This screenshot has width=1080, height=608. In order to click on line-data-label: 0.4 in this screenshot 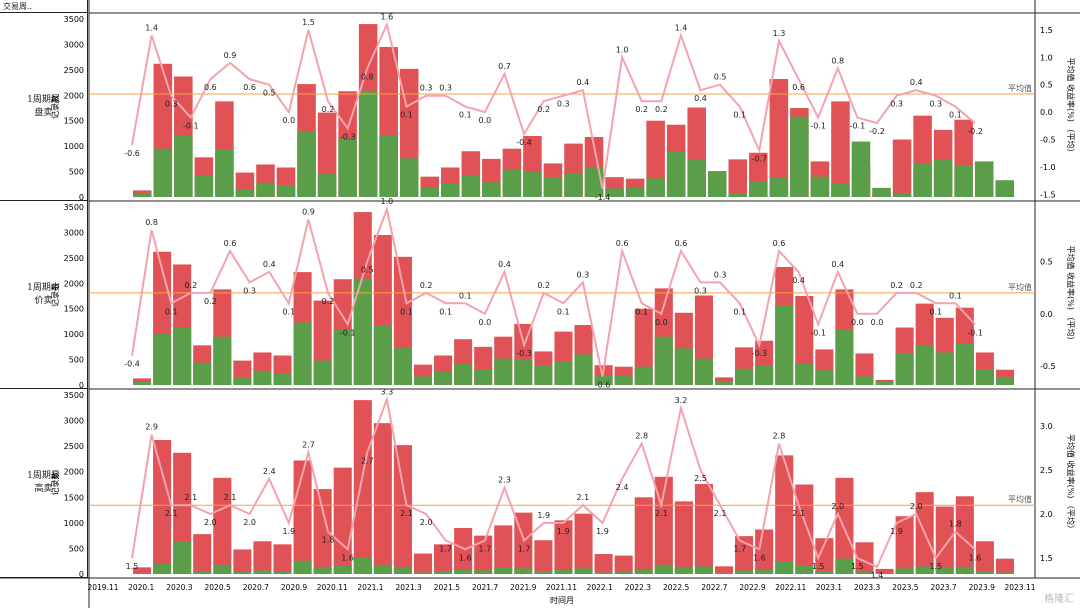, I will do `click(798, 280)`.